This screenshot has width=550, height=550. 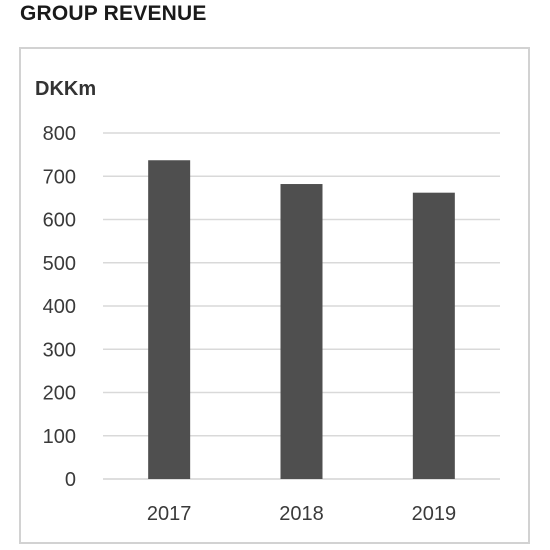 I want to click on bar-2018, so click(x=301, y=331).